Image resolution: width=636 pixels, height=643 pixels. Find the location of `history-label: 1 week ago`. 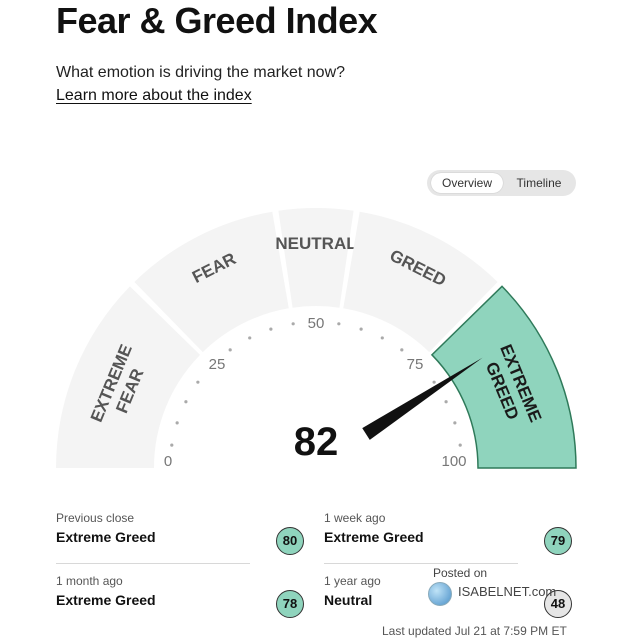

history-label: 1 week ago is located at coordinates (355, 518).